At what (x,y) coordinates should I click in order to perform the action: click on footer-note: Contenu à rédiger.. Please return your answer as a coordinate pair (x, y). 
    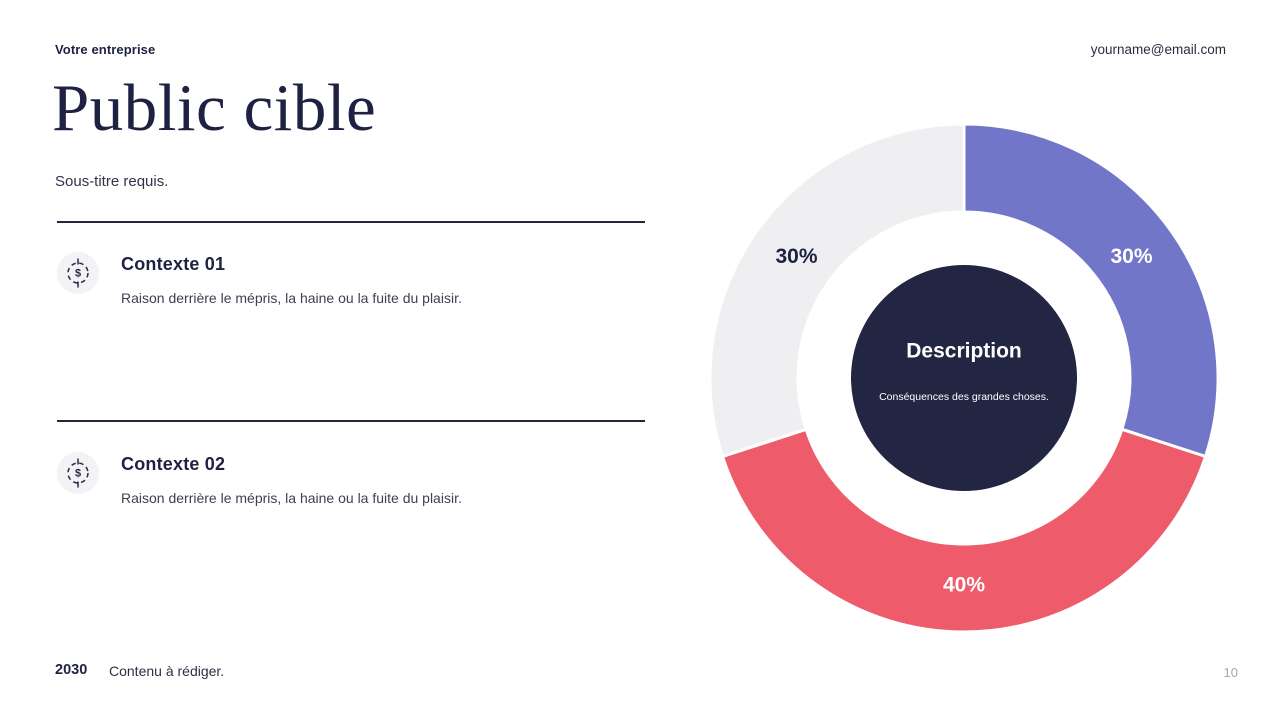
    Looking at the image, I should click on (167, 671).